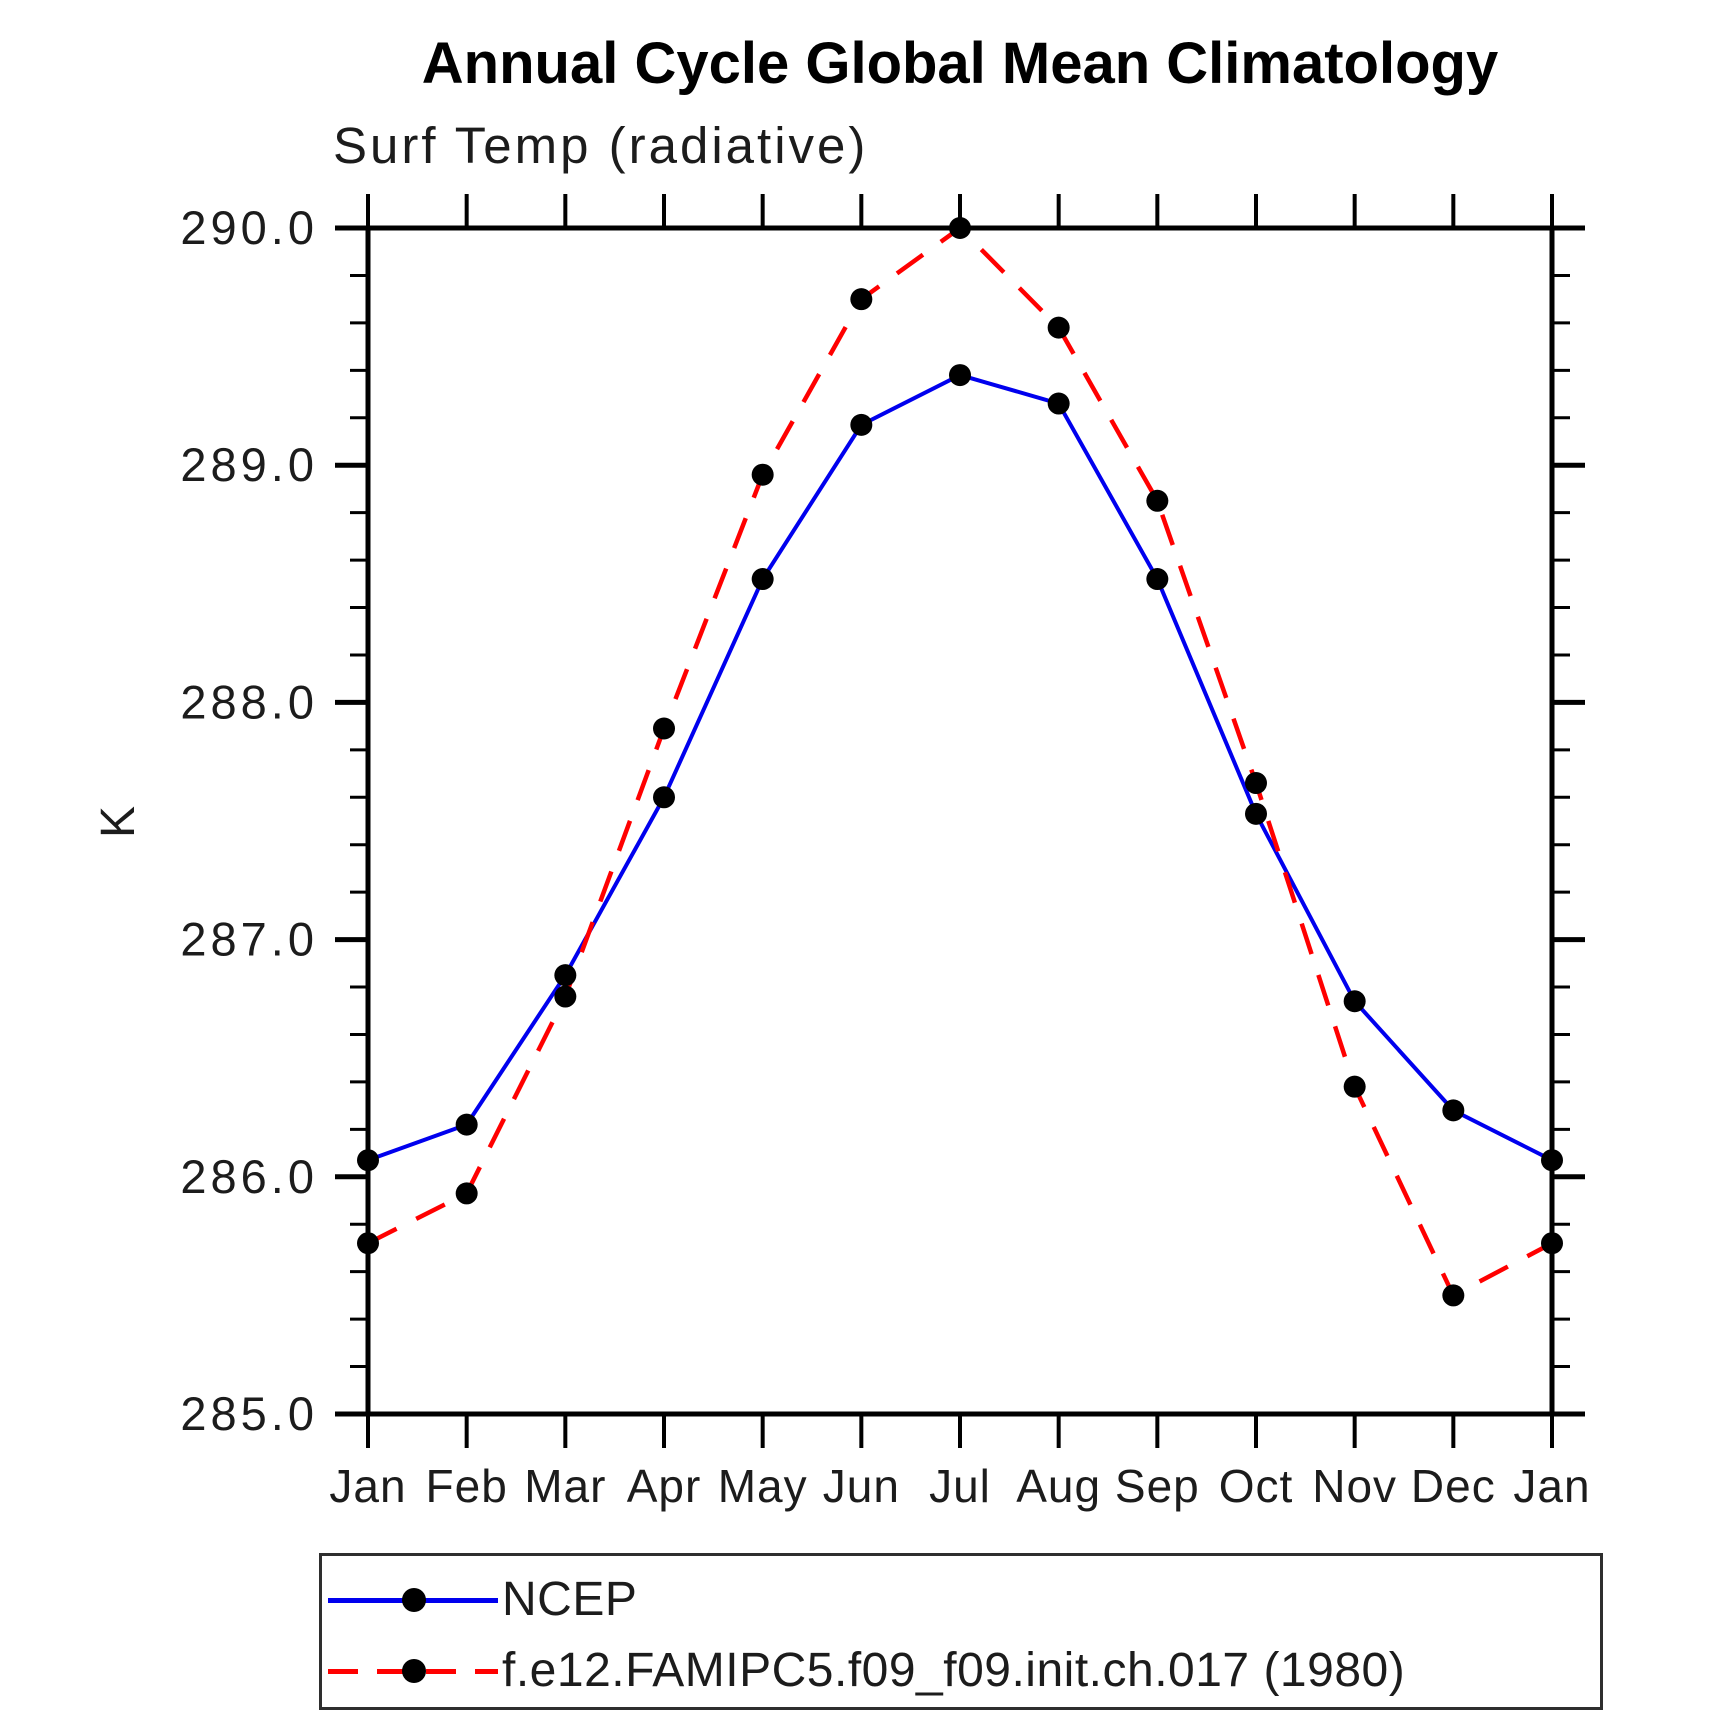 Image resolution: width=1710 pixels, height=1718 pixels. Describe the element at coordinates (249, 464) in the screenshot. I see `y-tick-label: 289.0` at that location.